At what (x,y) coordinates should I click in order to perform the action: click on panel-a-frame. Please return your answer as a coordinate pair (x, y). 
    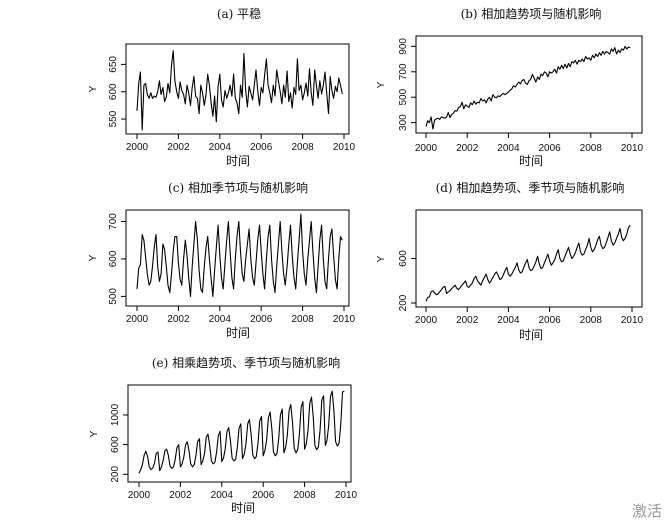
    Looking at the image, I should click on (237, 89).